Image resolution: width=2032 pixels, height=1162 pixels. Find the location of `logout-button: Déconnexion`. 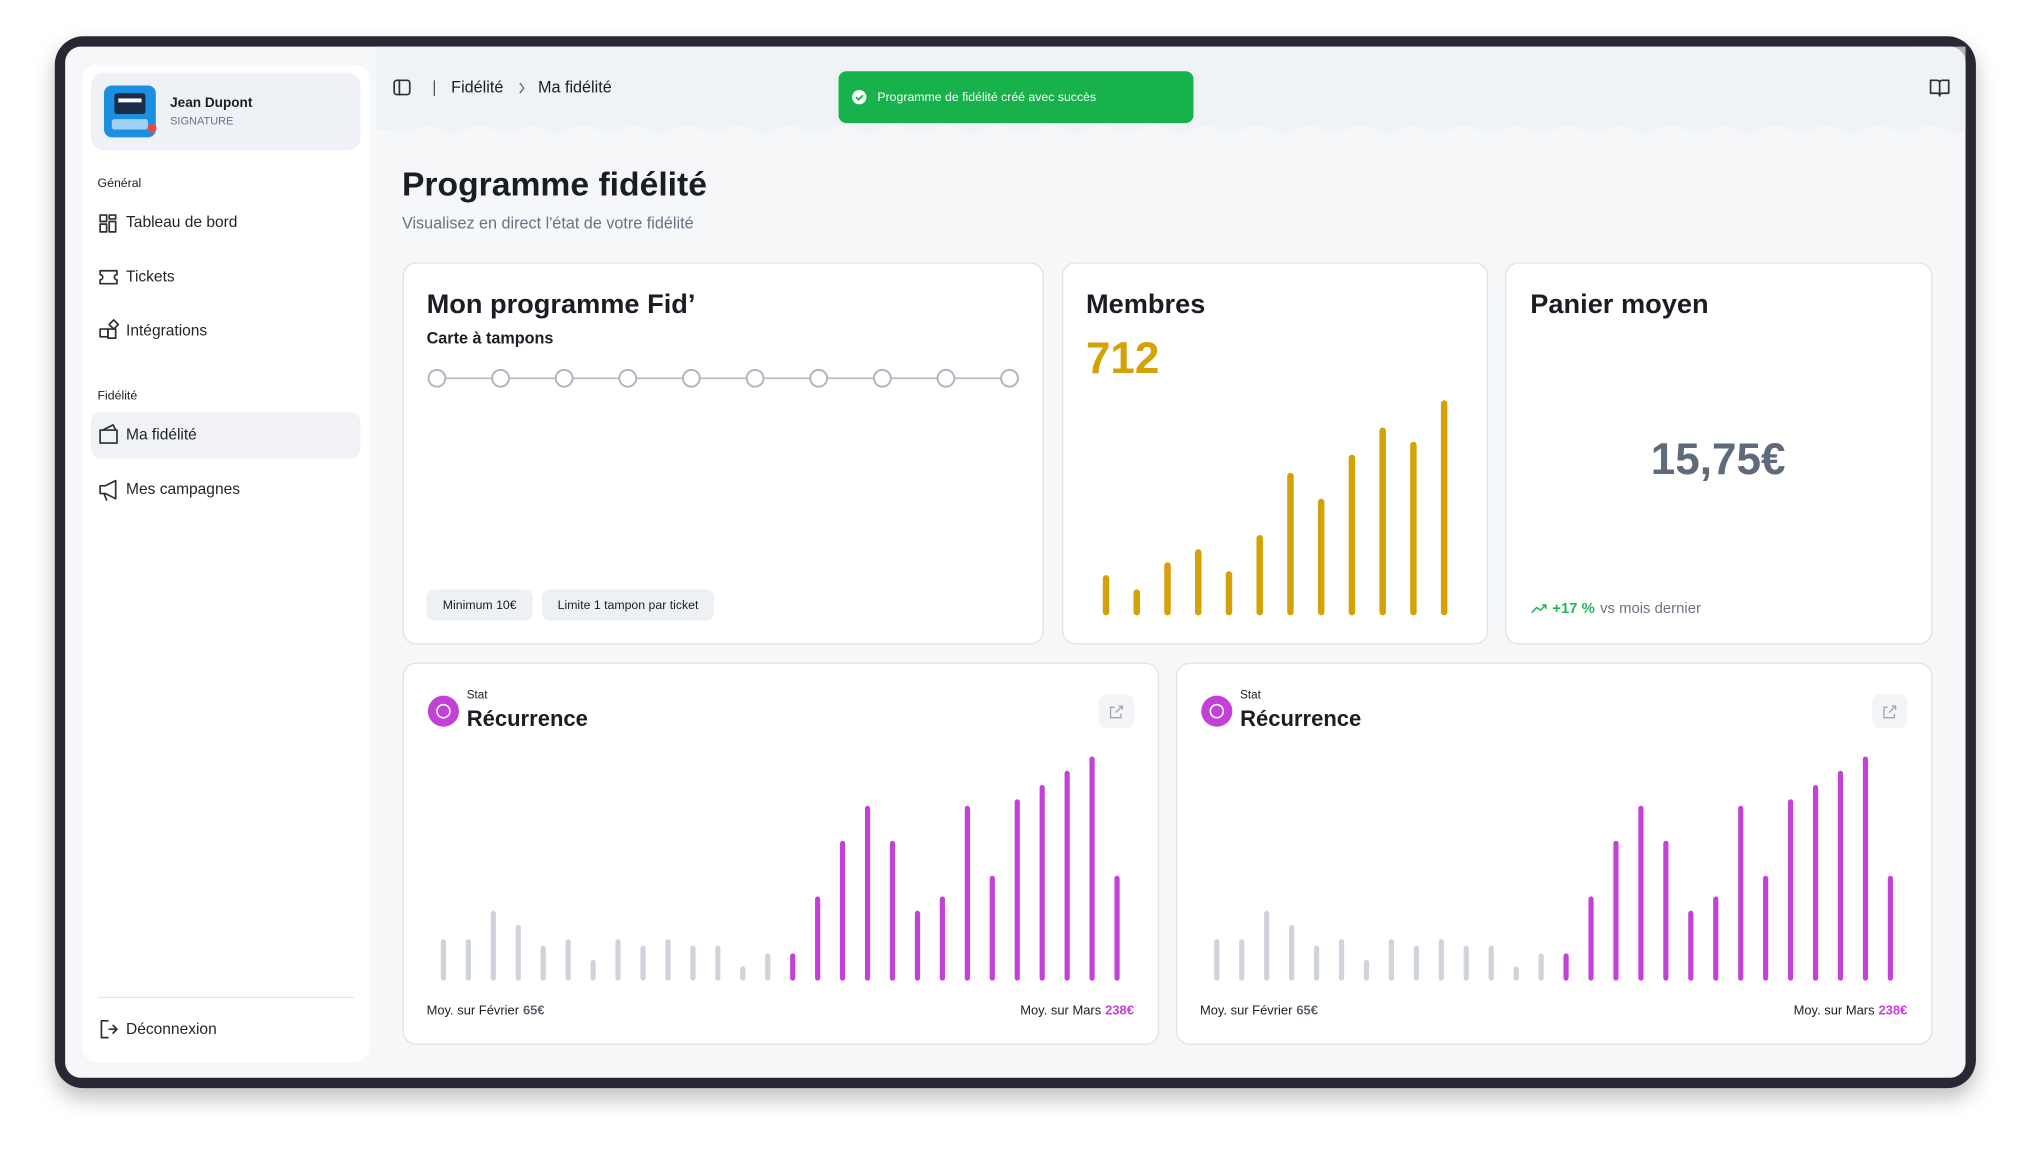

logout-button: Déconnexion is located at coordinates (158, 1029).